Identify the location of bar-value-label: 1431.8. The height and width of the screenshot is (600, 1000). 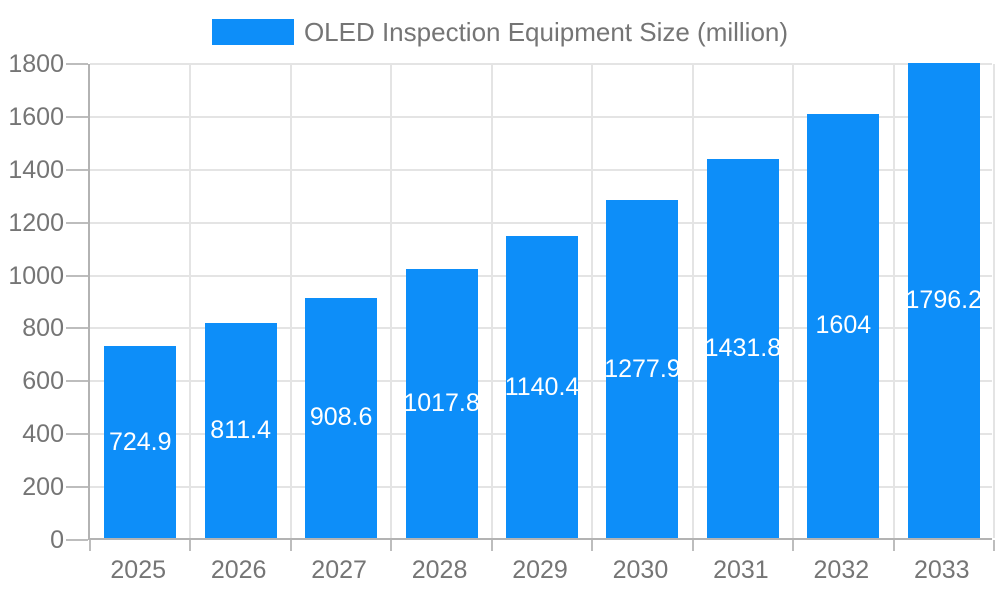
(743, 348).